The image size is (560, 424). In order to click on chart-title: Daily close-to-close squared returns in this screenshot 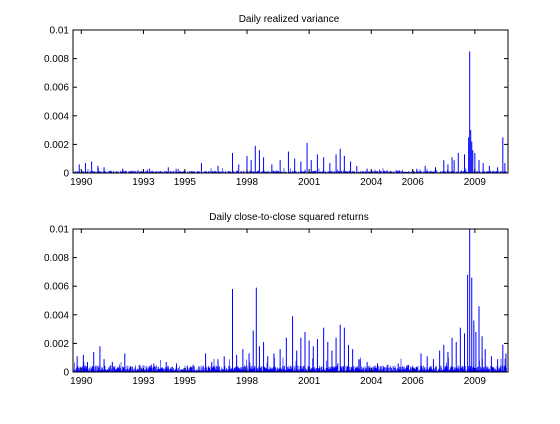, I will do `click(289, 217)`.